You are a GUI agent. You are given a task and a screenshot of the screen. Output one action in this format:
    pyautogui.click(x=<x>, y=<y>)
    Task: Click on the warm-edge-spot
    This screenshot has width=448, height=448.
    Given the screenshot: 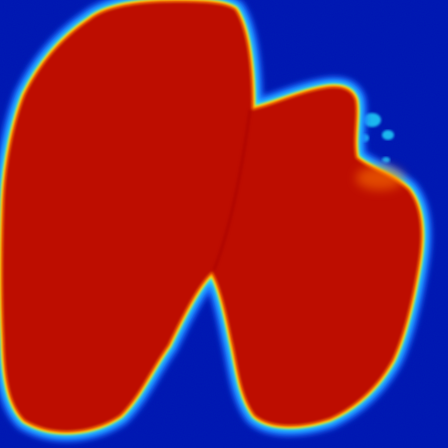 What is the action you would take?
    pyautogui.click(x=380, y=178)
    